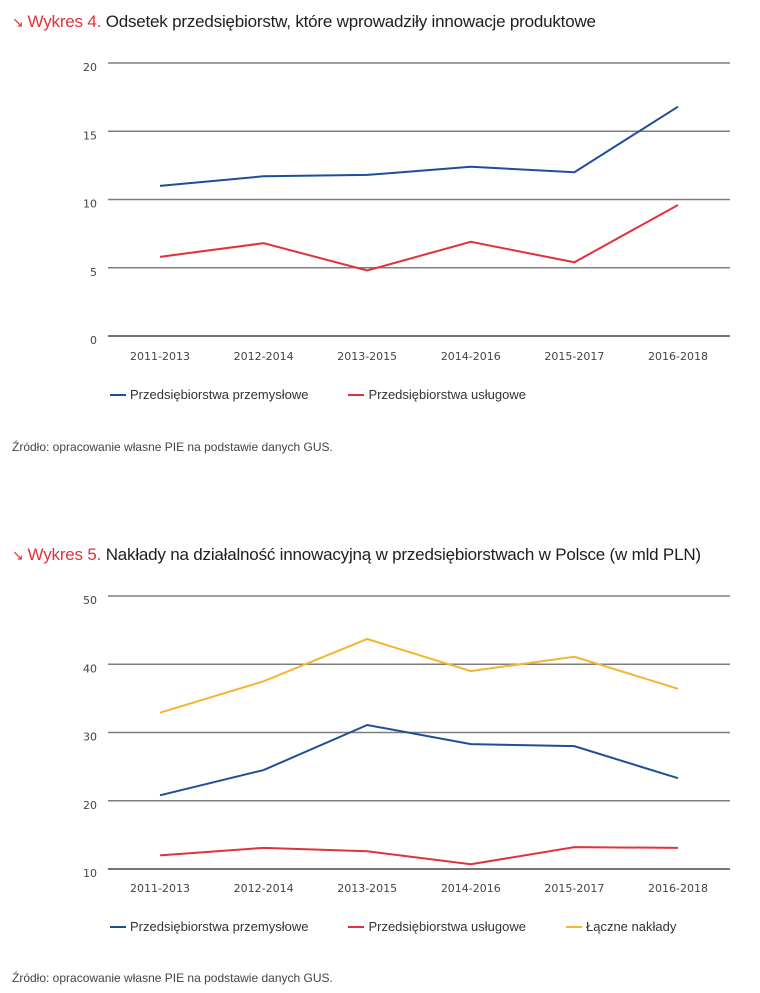 The width and height of the screenshot is (760, 993). What do you see at coordinates (90, 737) in the screenshot?
I see `y-tick-label: 30` at bounding box center [90, 737].